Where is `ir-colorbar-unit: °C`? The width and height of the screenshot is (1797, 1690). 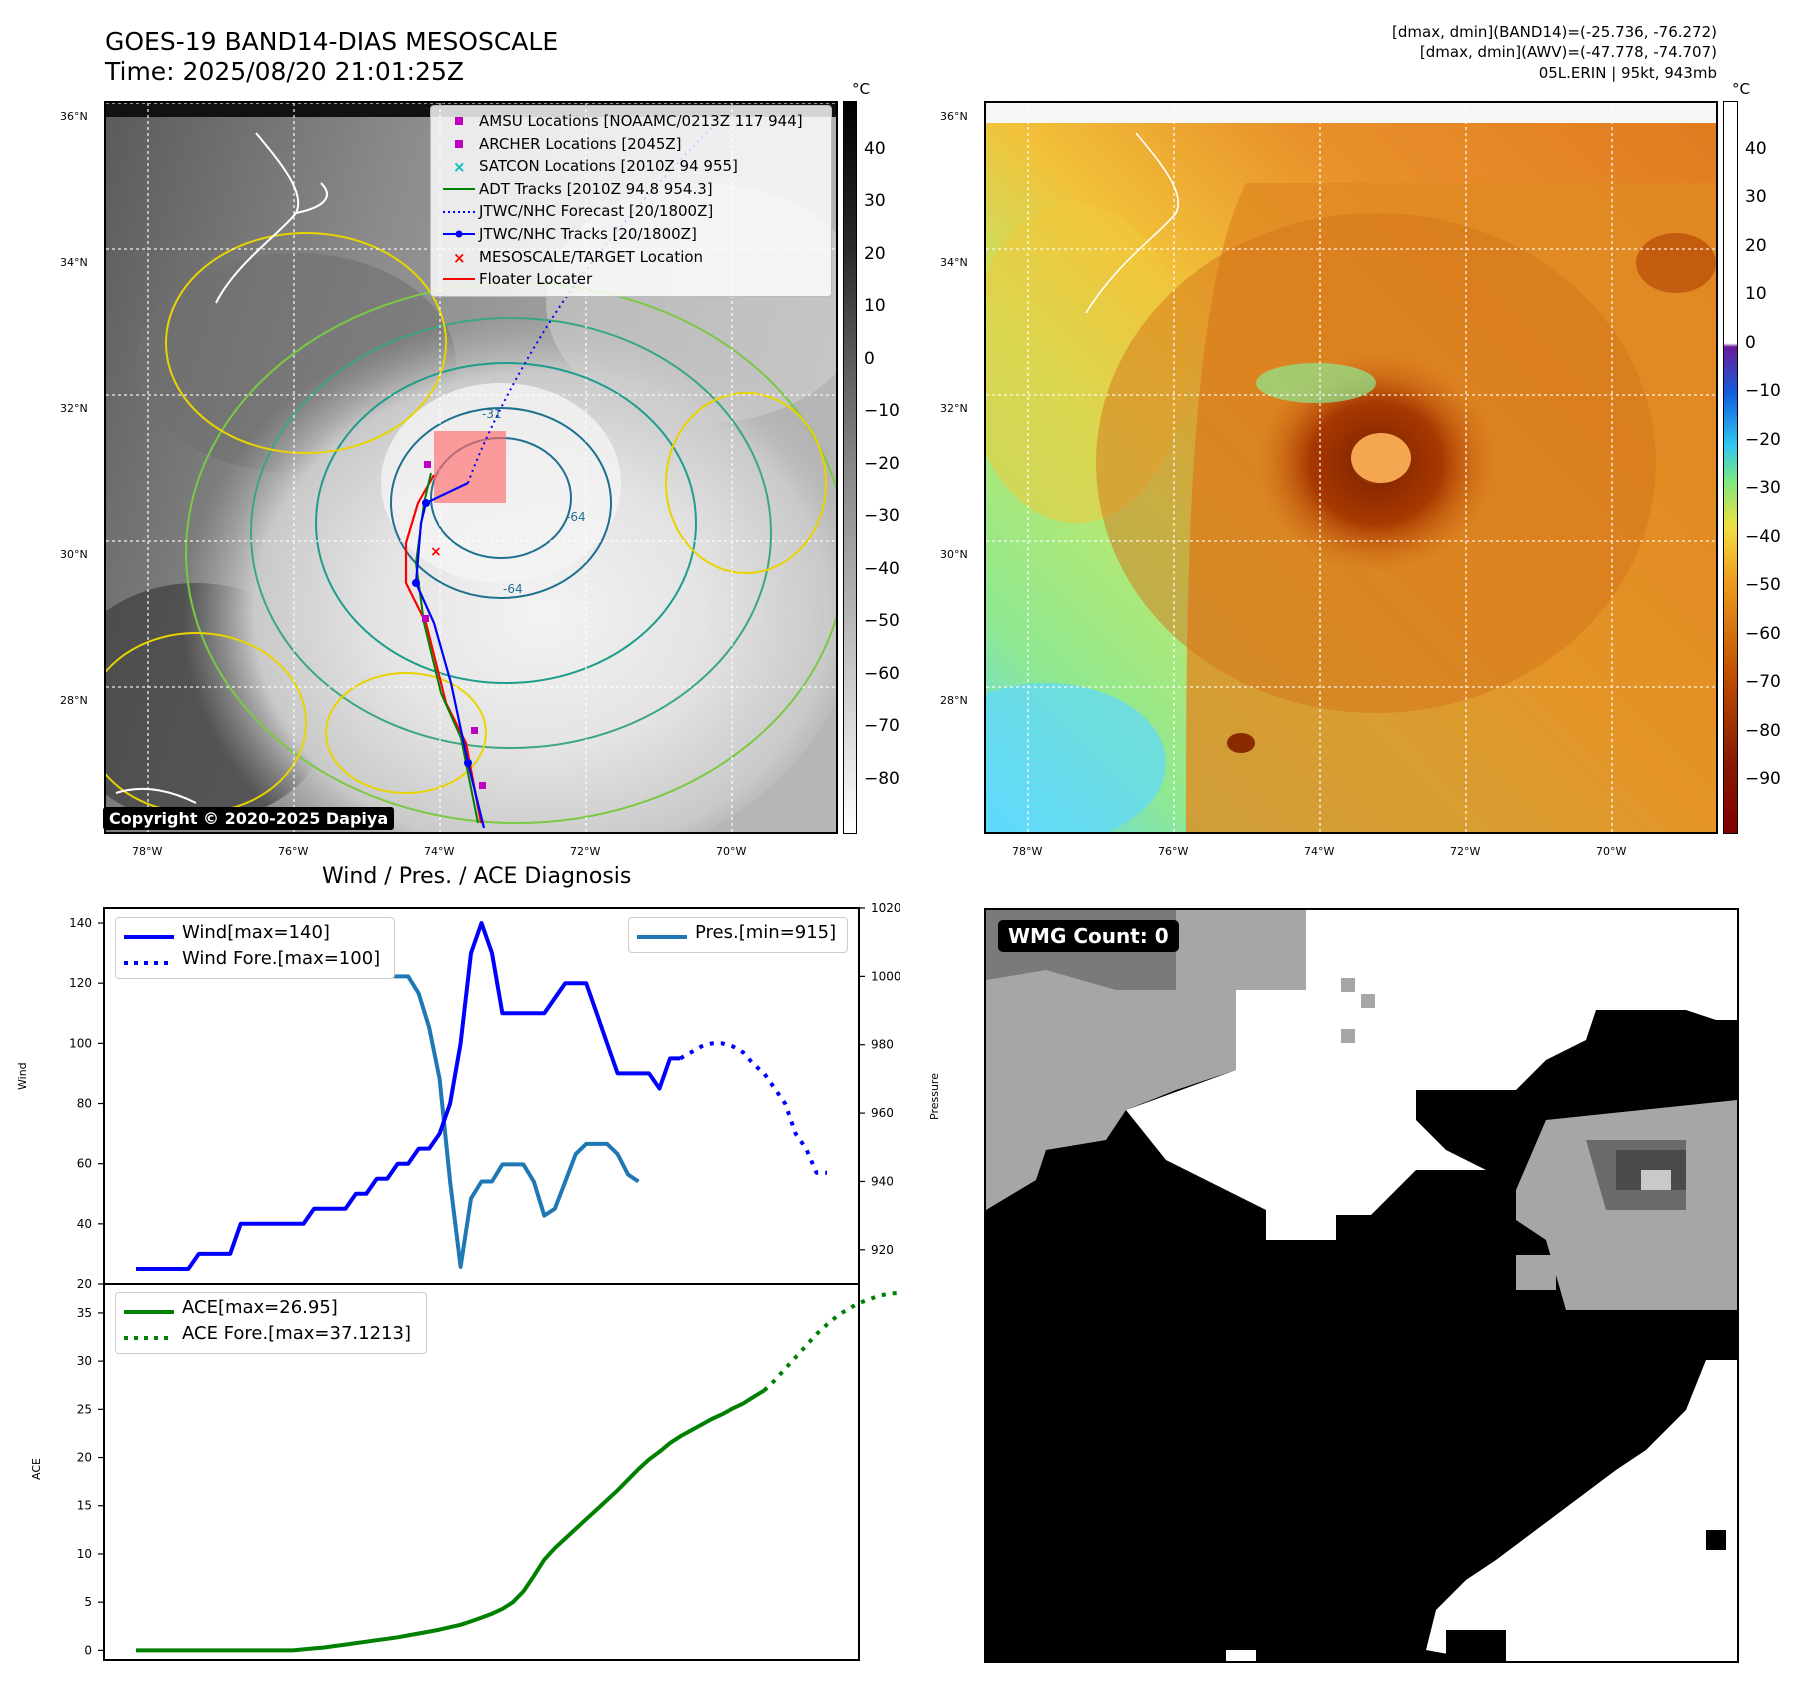
ir-colorbar-unit: °C is located at coordinates (861, 89).